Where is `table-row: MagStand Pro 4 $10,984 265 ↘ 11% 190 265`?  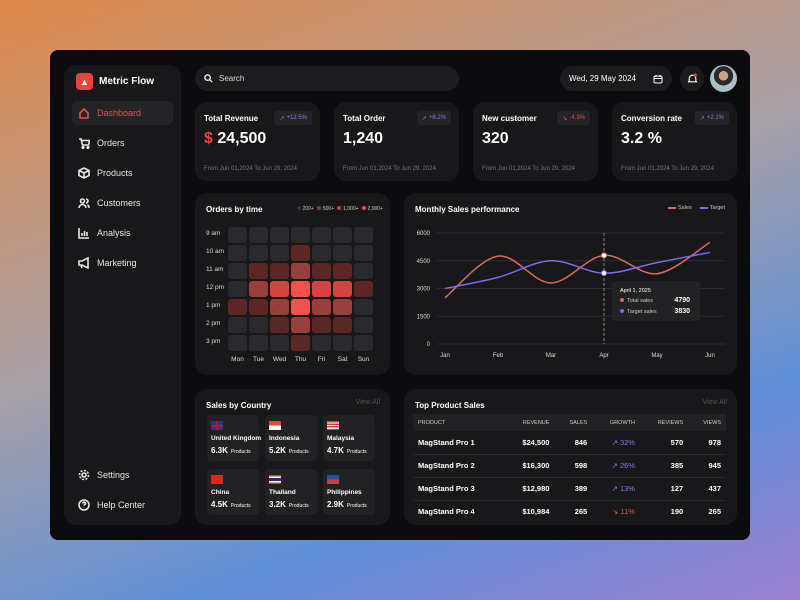 table-row: MagStand Pro 4 $10,984 265 ↘ 11% 190 265 is located at coordinates (569, 511).